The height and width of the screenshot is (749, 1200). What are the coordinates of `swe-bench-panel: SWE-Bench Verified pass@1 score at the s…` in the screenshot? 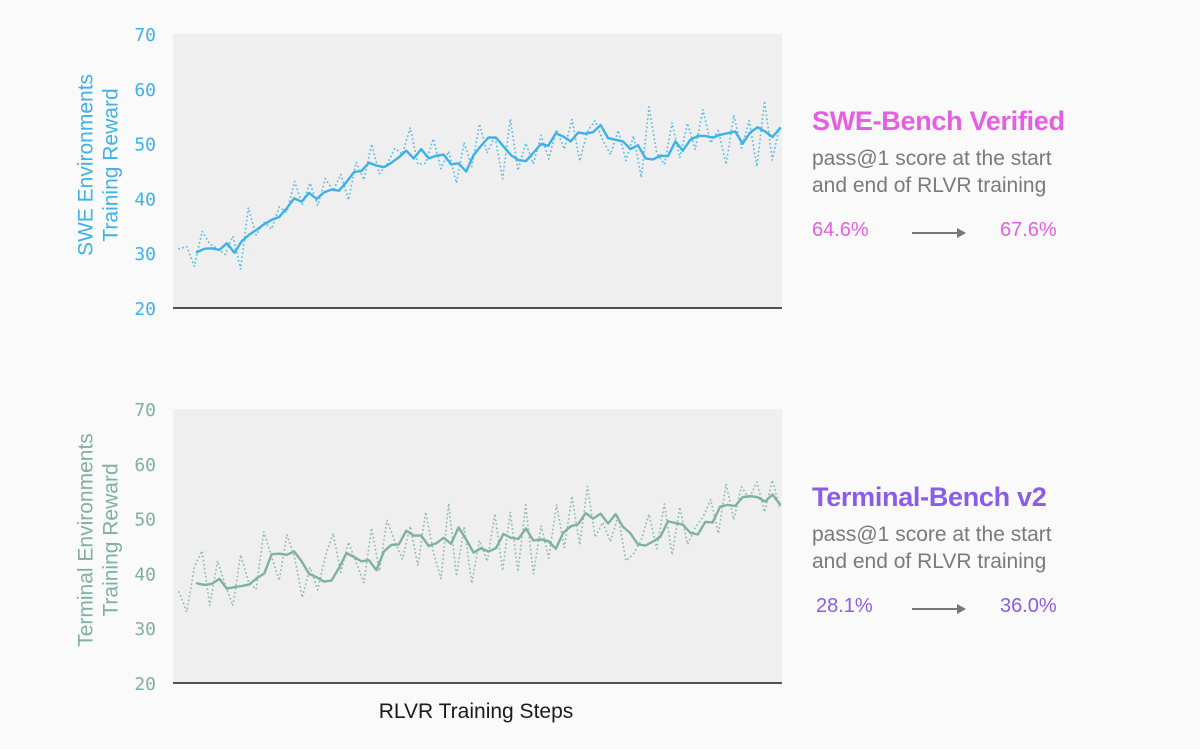 It's located at (938, 177).